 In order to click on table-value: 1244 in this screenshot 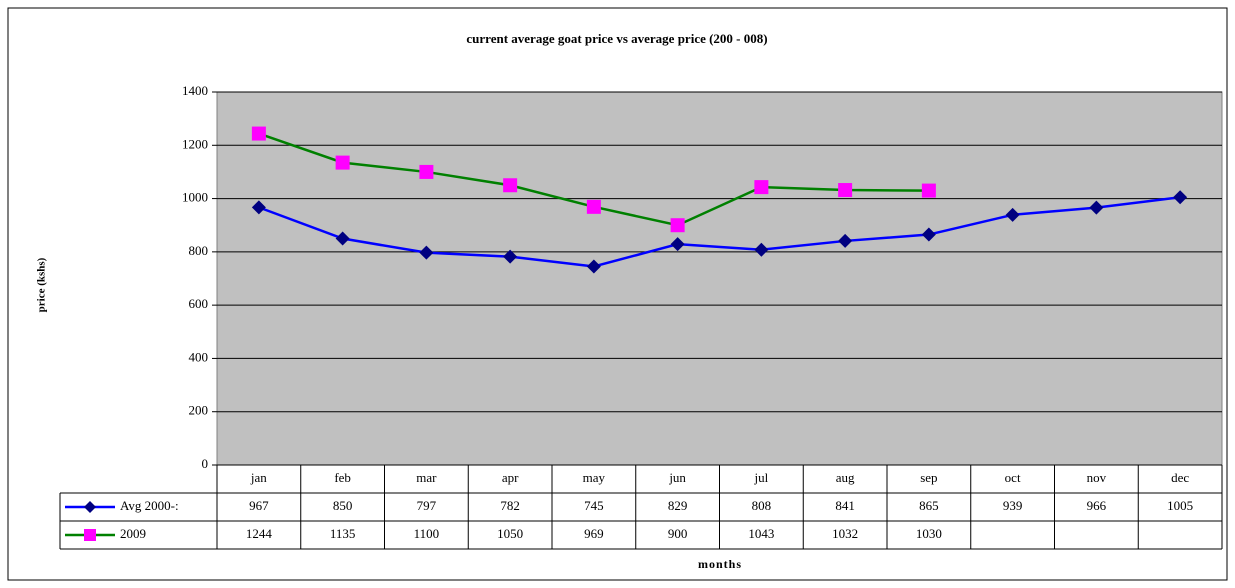, I will do `click(259, 533)`.